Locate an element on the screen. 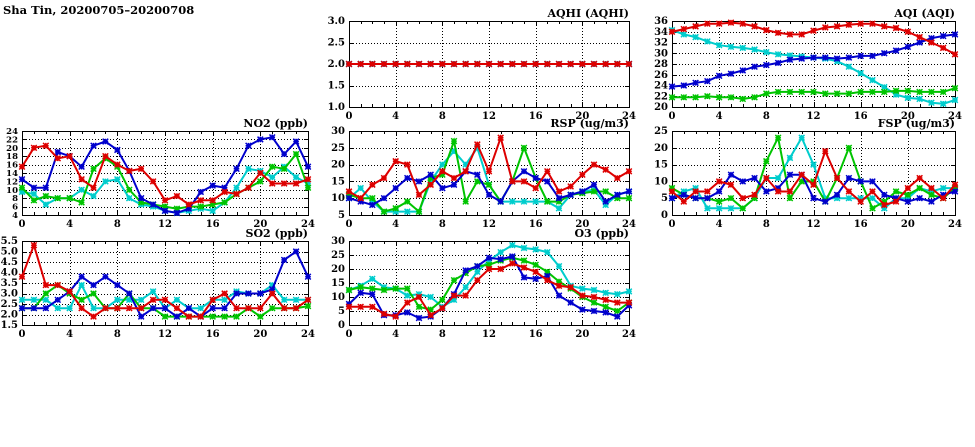 The width and height of the screenshot is (975, 447). chart-title-fsp: FSP (ug/m3) is located at coordinates (916, 123).